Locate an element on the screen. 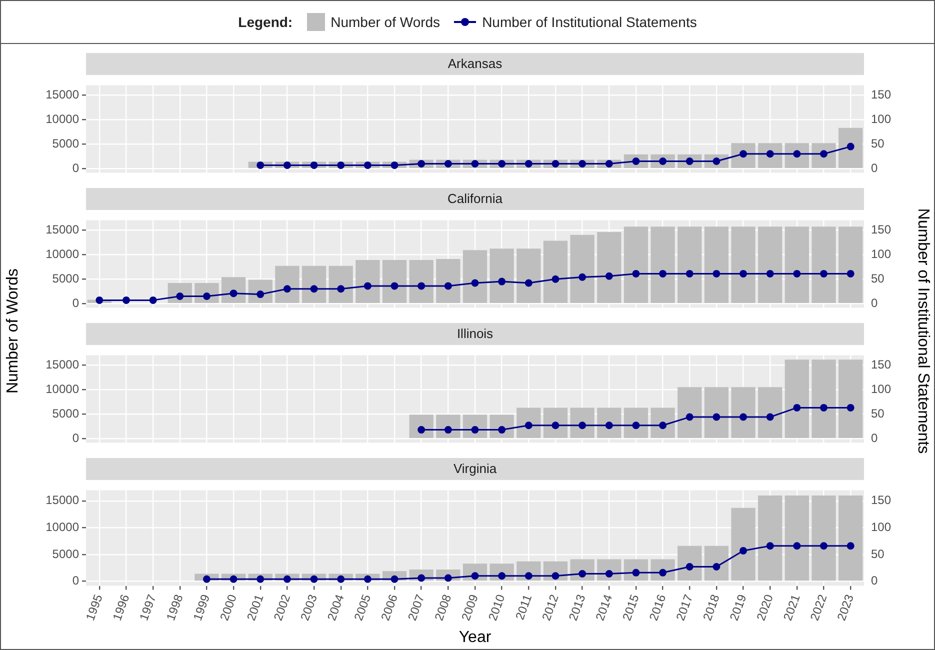  x-tick-label: 2001 is located at coordinates (255, 607).